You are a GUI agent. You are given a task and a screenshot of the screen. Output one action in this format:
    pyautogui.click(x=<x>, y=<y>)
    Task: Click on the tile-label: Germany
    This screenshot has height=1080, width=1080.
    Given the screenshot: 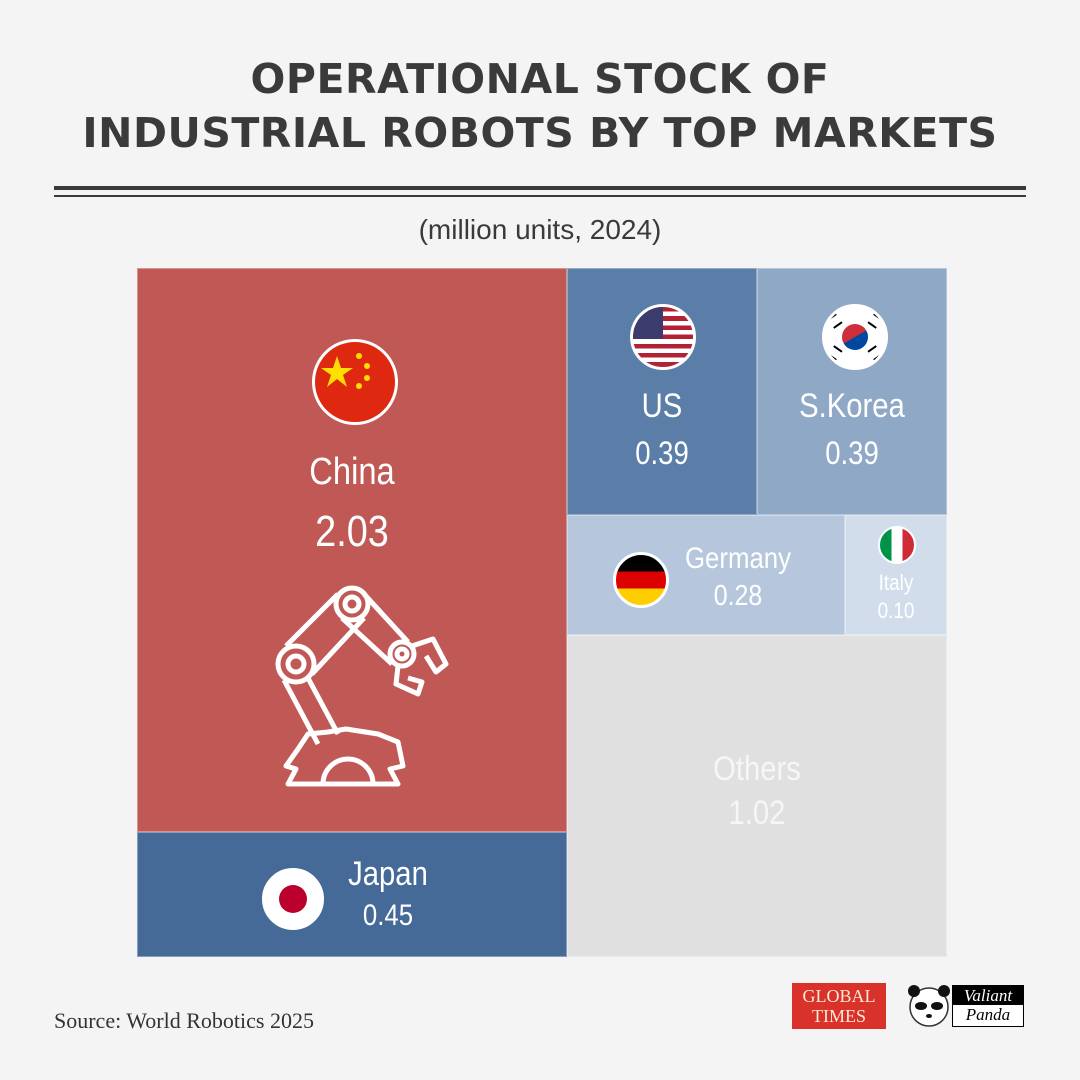 What is the action you would take?
    pyautogui.click(x=738, y=558)
    